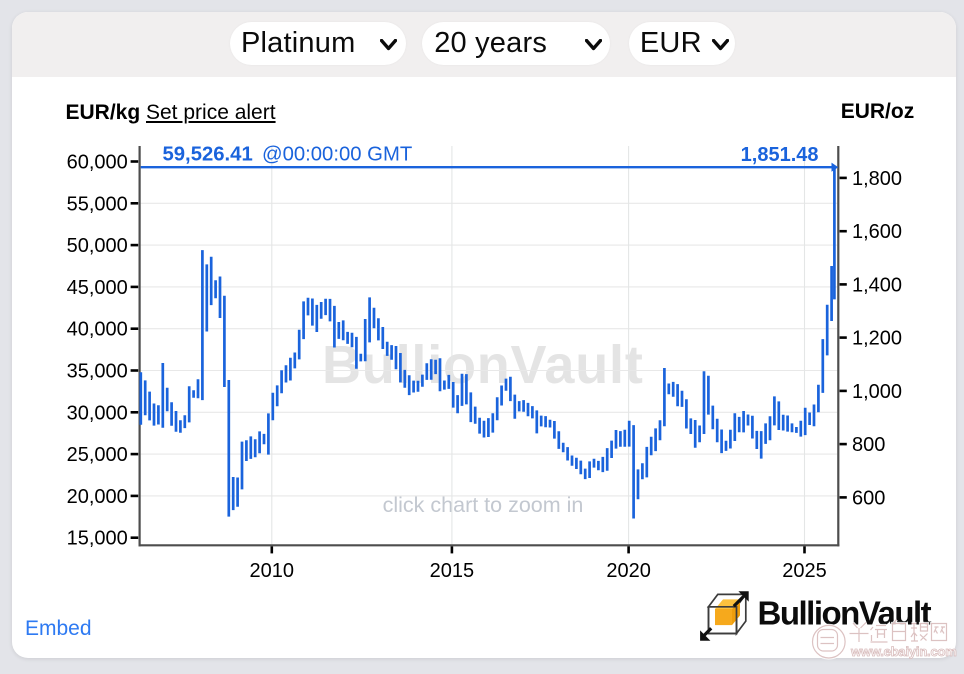  Describe the element at coordinates (780, 155) in the screenshot. I see `svg-text: 1,851.48` at that location.